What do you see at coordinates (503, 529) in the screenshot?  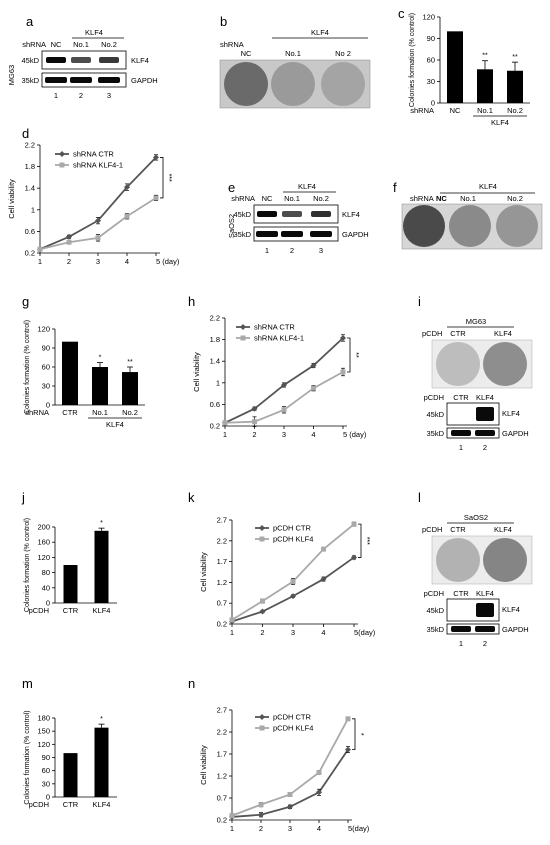 I see `panel-l-col-2: KLF4` at bounding box center [503, 529].